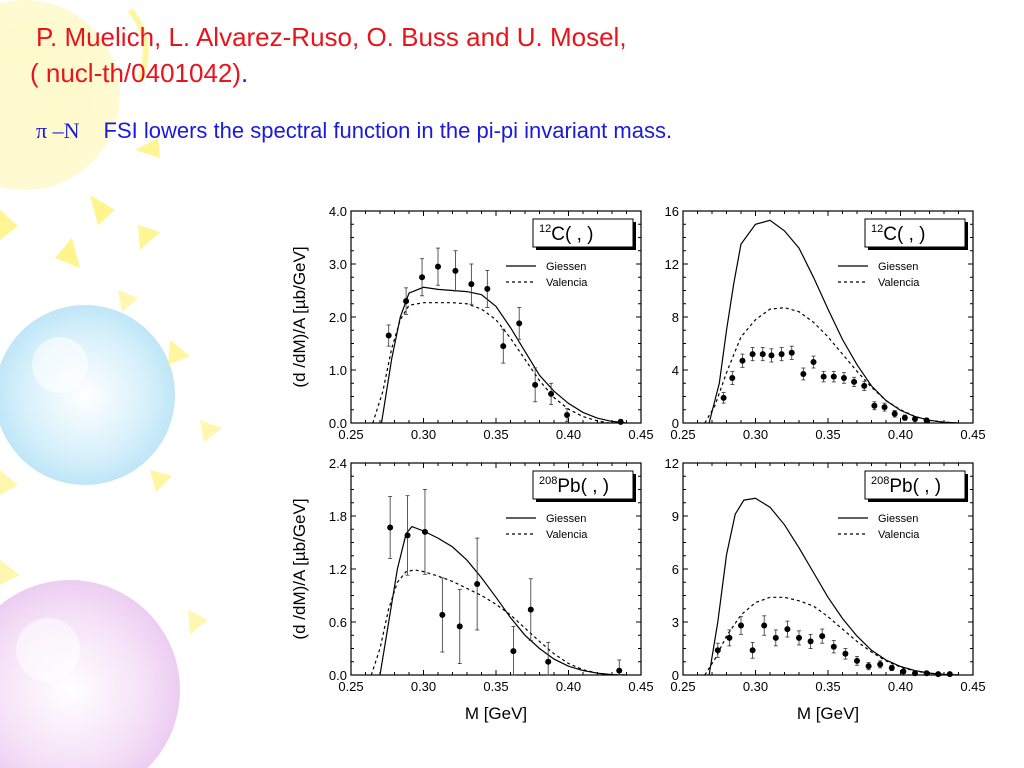 This screenshot has width=1024, height=768. Describe the element at coordinates (545, 229) in the screenshot. I see `reaction-label-superscript: 12` at that location.